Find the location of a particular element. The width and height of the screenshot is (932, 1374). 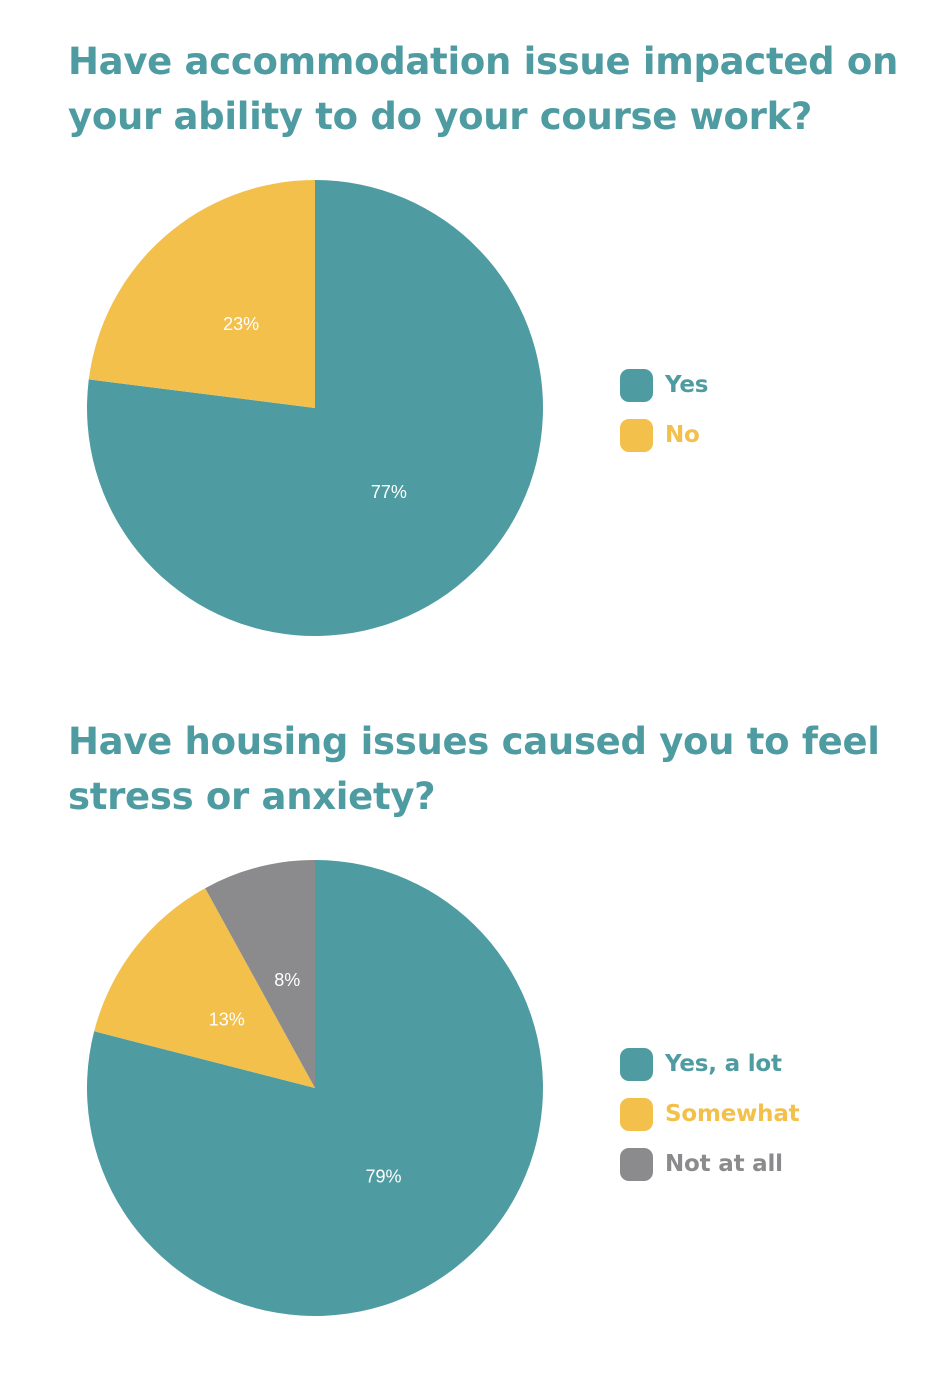

slice-value-label: 23% is located at coordinates (241, 324).